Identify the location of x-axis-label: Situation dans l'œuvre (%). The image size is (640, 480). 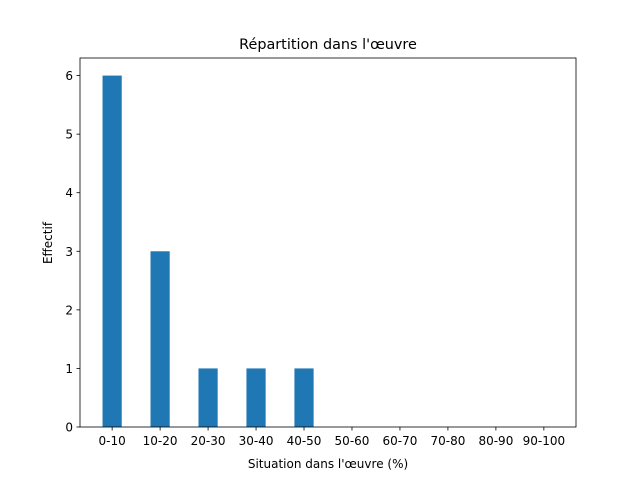
(328, 464).